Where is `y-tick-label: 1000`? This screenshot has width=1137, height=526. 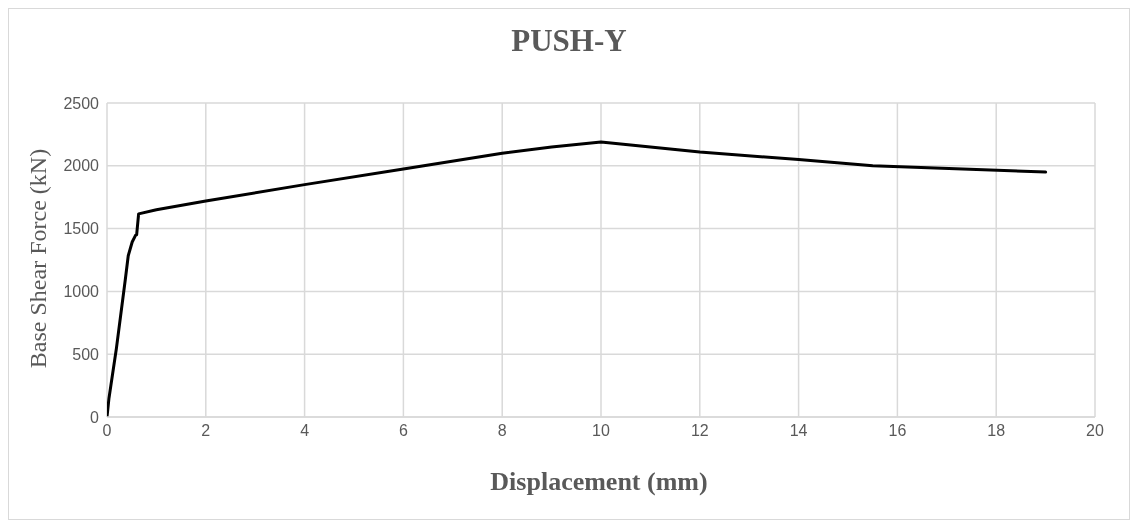
y-tick-label: 1000 is located at coordinates (81, 292).